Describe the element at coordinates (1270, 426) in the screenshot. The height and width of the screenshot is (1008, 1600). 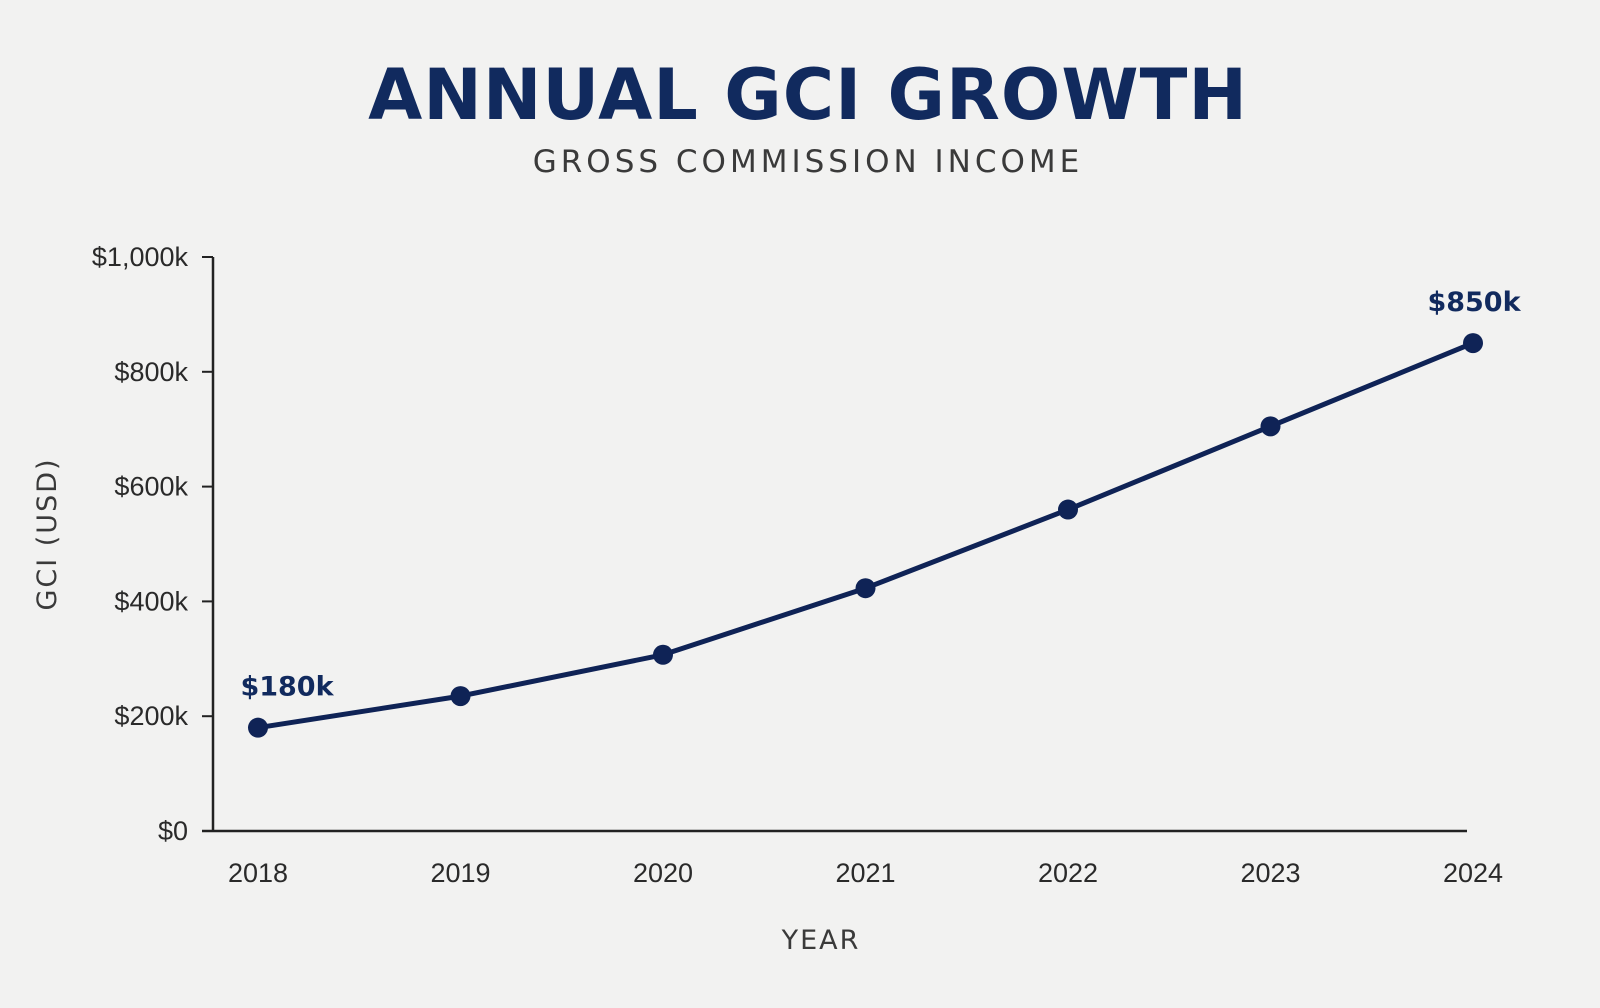
I see `data-point-2023` at that location.